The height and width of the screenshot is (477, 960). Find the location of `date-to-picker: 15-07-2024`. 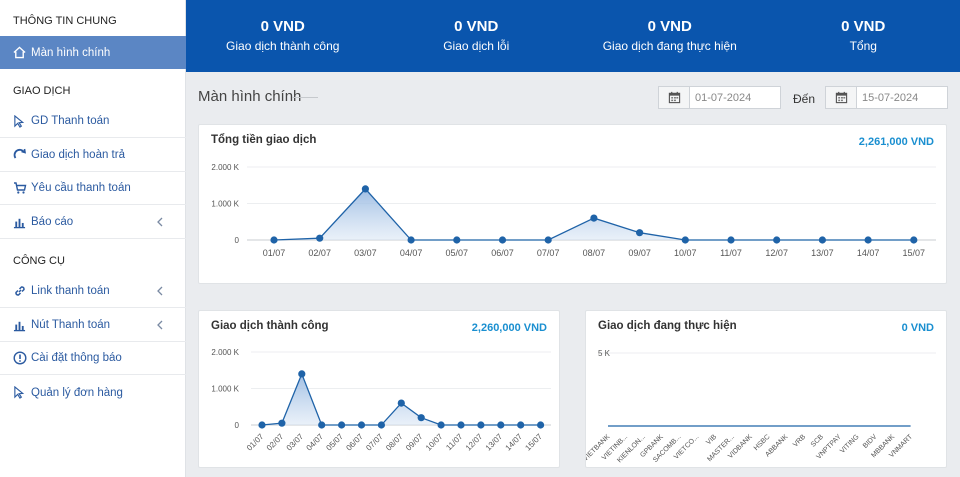

date-to-picker: 15-07-2024 is located at coordinates (886, 97).